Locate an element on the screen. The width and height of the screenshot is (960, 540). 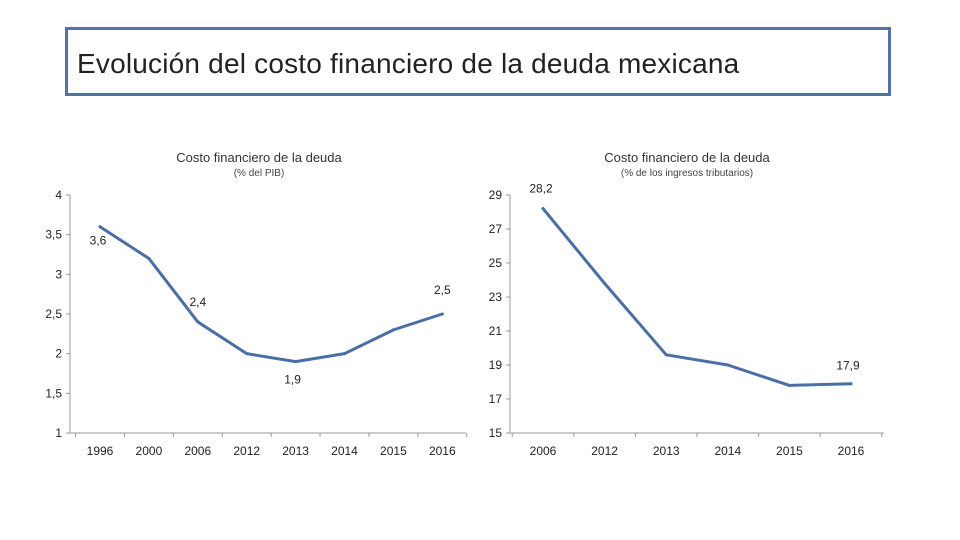
chart1-y-tick-label: 3,5 is located at coordinates (53, 235).